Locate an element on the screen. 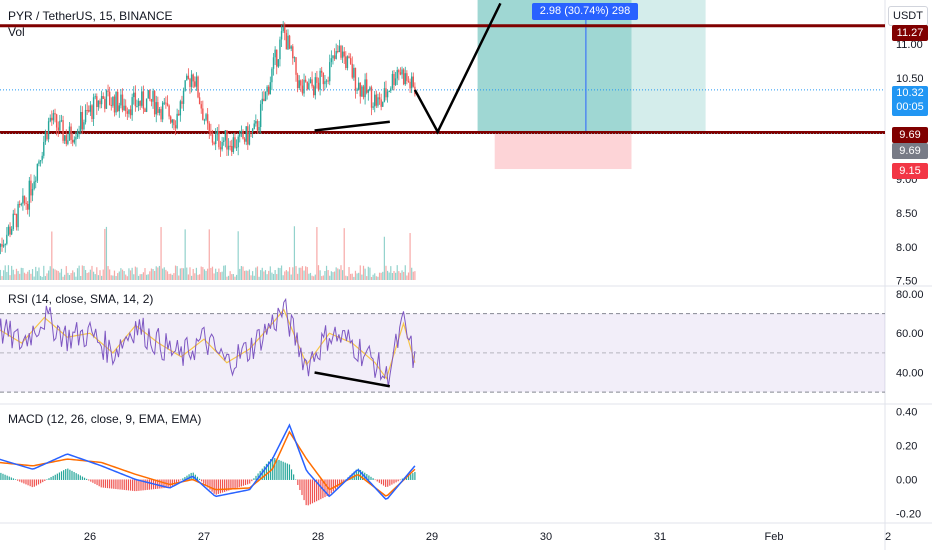 The image size is (932, 555). stop-zone is located at coordinates (563, 151).